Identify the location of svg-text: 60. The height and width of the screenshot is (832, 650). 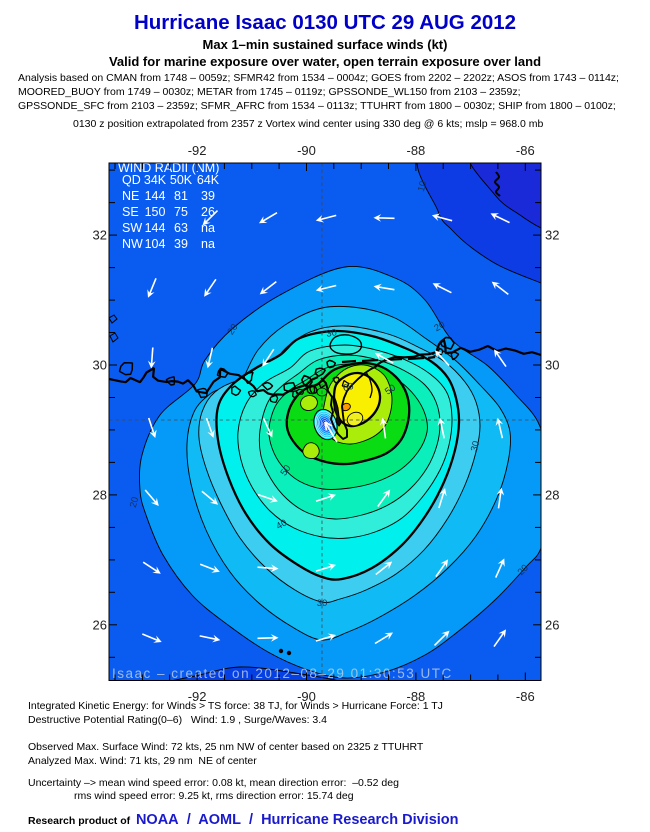
(348, 387).